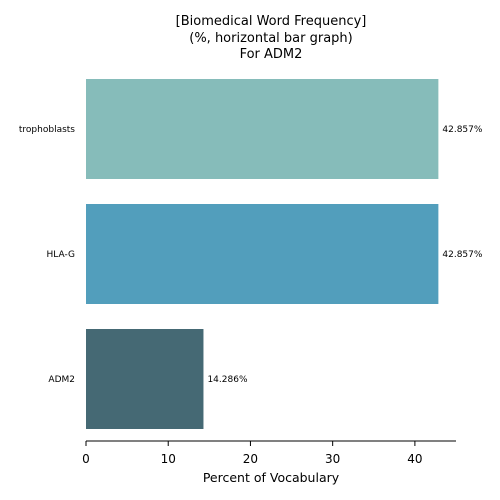  I want to click on x-tick-label: 30, so click(332, 459).